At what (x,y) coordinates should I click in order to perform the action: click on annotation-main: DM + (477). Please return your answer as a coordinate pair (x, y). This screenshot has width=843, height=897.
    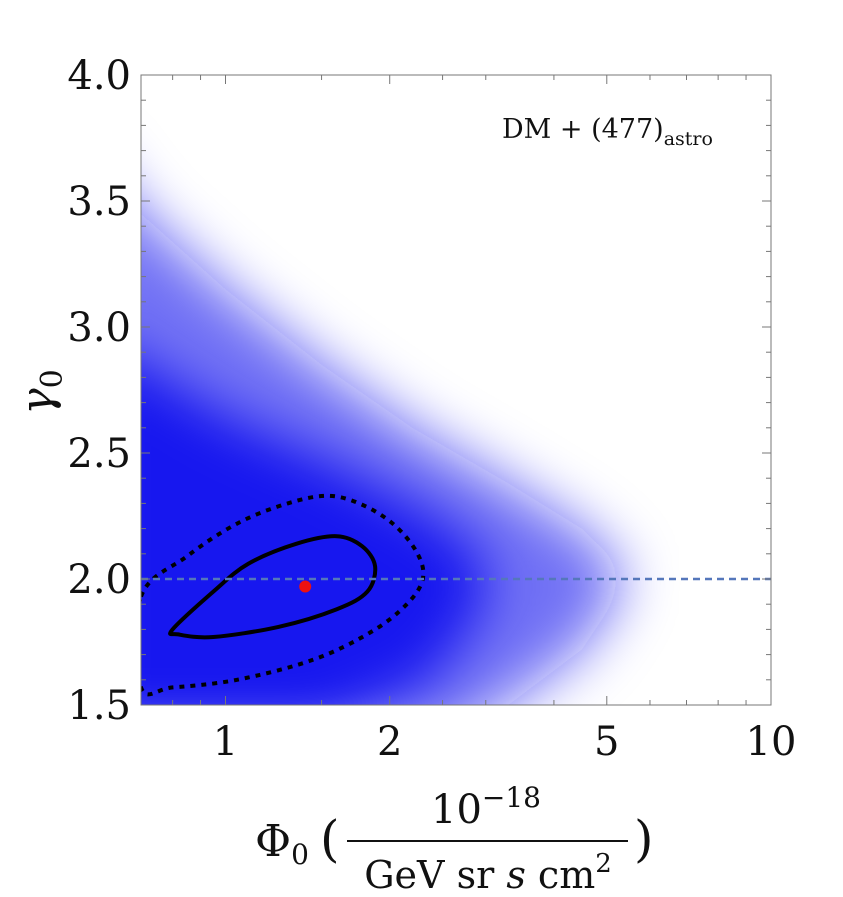
    Looking at the image, I should click on (583, 129).